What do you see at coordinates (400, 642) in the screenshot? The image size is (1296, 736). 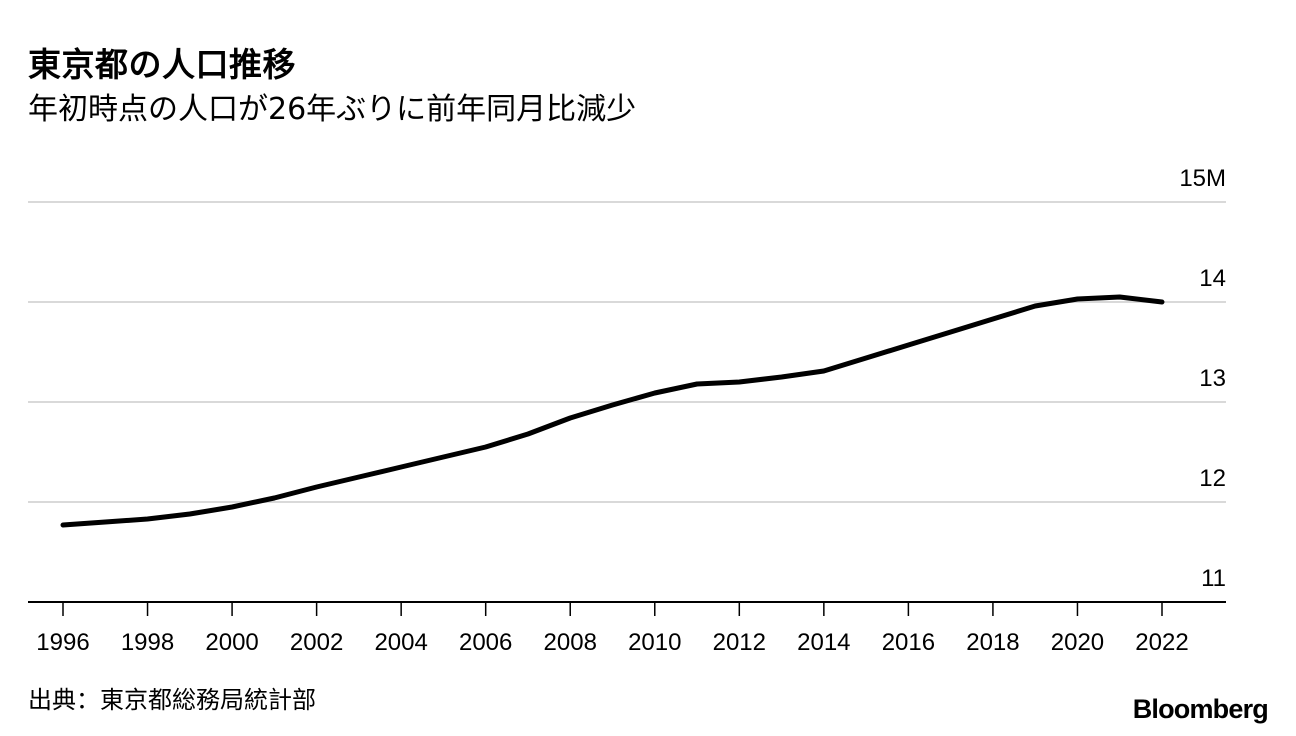 I see `x-tick-label-2004: 2004` at bounding box center [400, 642].